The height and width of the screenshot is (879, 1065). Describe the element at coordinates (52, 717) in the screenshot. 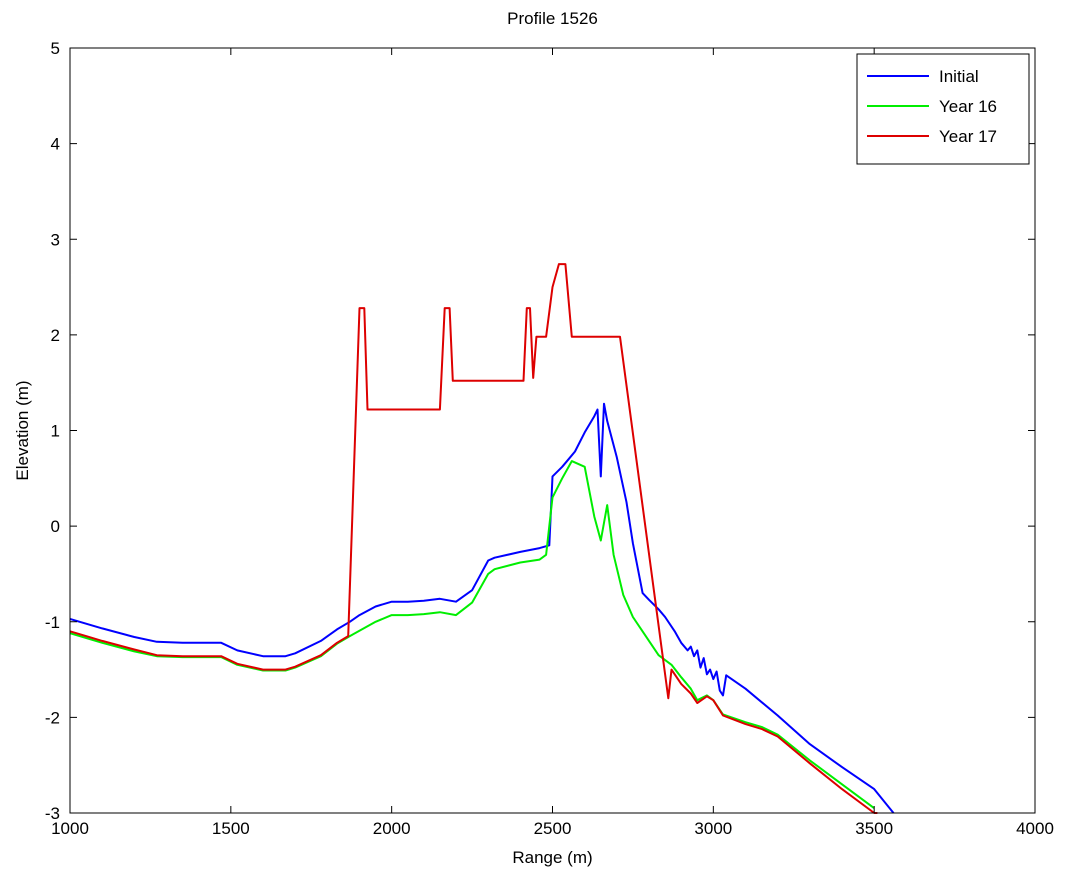

I see `y-tick-label: -2` at that location.